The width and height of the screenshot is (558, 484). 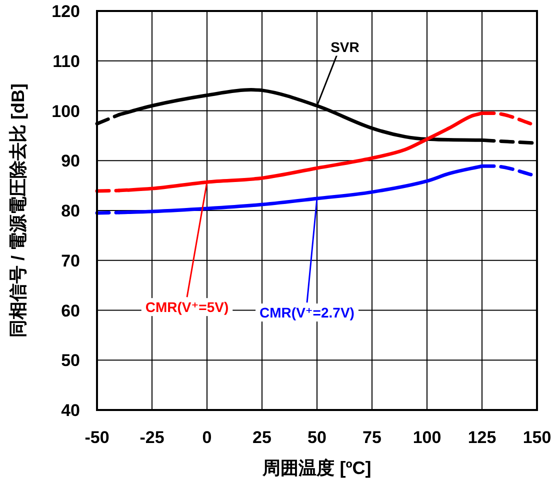 I want to click on x-tick-label: 0, so click(x=207, y=437).